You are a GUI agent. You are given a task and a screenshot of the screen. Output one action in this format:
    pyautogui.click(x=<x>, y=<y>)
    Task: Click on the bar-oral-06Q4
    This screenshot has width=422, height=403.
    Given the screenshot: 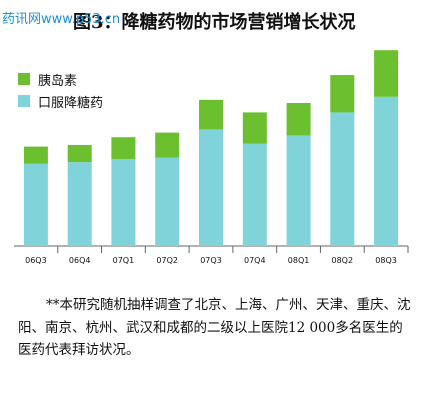 What is the action you would take?
    pyautogui.click(x=79, y=204)
    